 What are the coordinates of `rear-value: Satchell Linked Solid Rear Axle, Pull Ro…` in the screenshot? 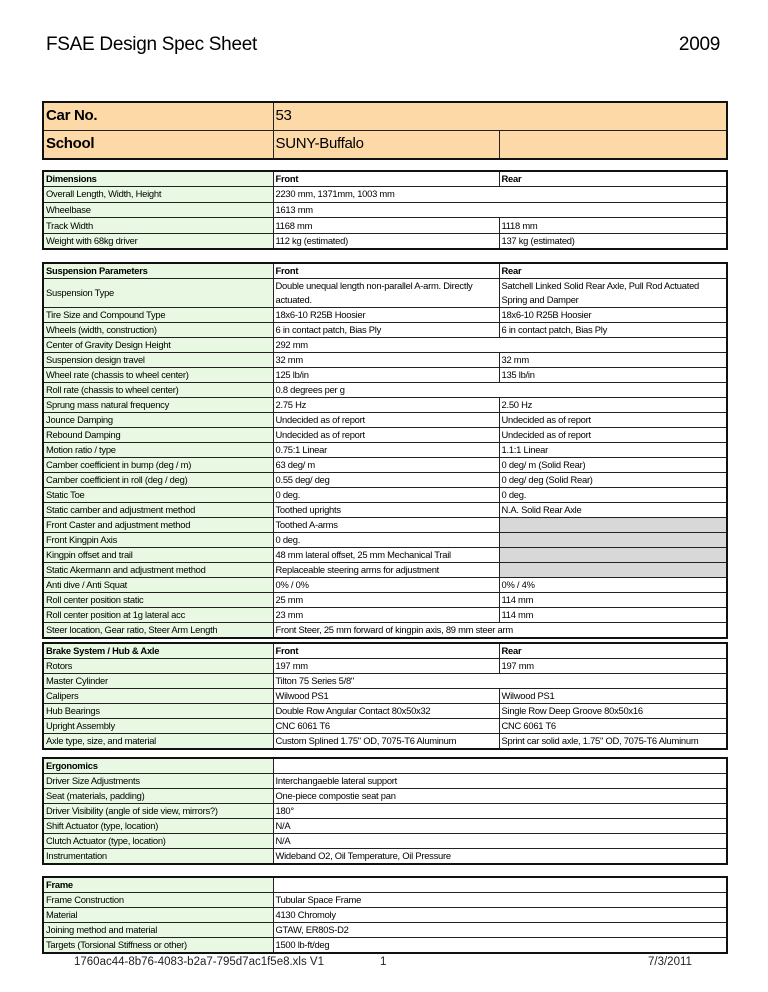 It's located at (613, 293).